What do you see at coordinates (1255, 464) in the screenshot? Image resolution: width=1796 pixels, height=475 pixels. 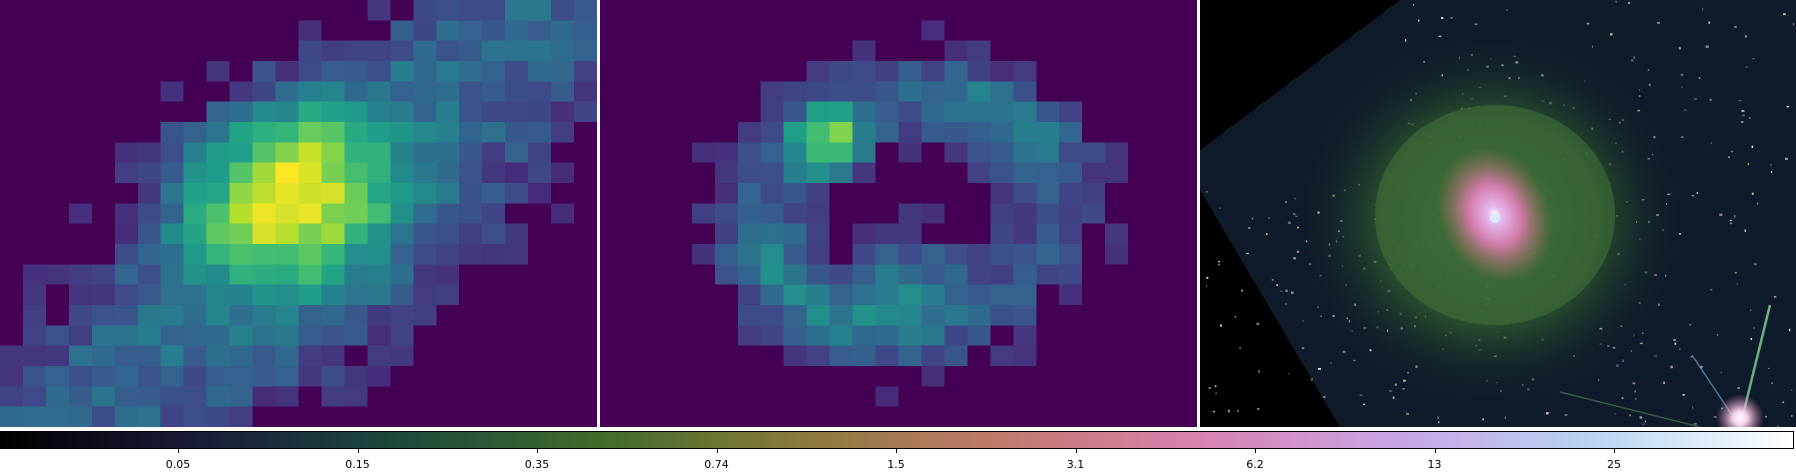 I see `colorbar-tick-label: 6.2` at bounding box center [1255, 464].